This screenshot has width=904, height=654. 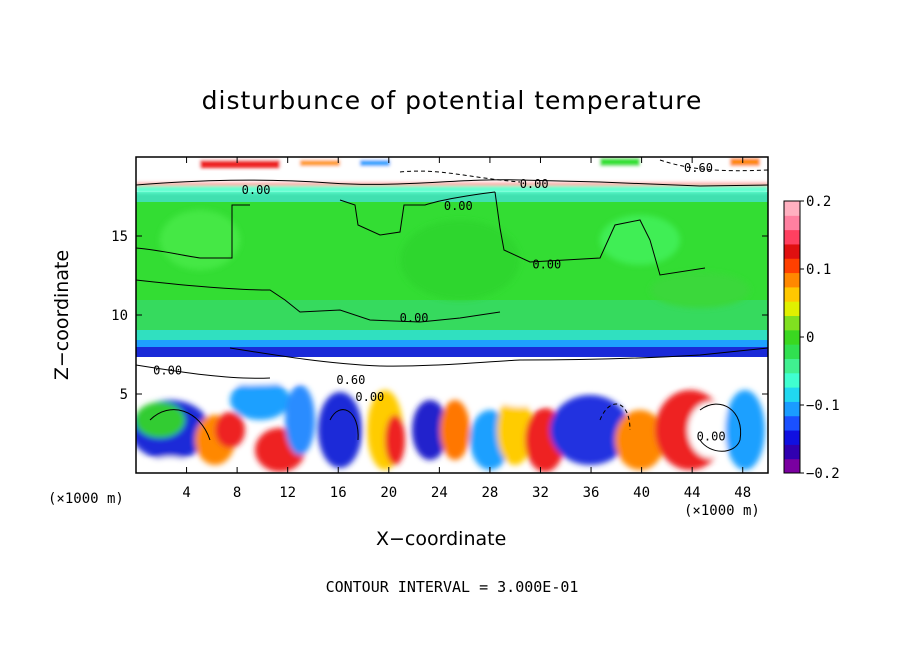 I want to click on y-tick-label: 5, so click(x=124, y=395).